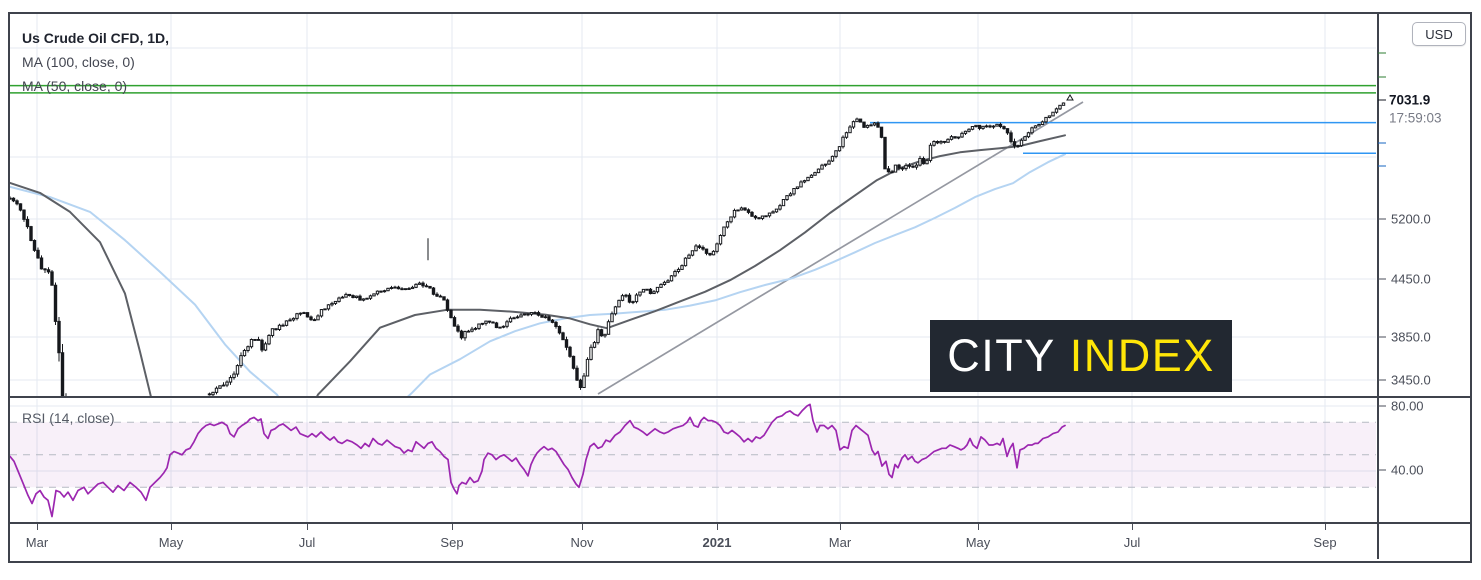 The width and height of the screenshot is (1481, 580). What do you see at coordinates (1410, 100) in the screenshot?
I see `last-price-label: 7031.9` at bounding box center [1410, 100].